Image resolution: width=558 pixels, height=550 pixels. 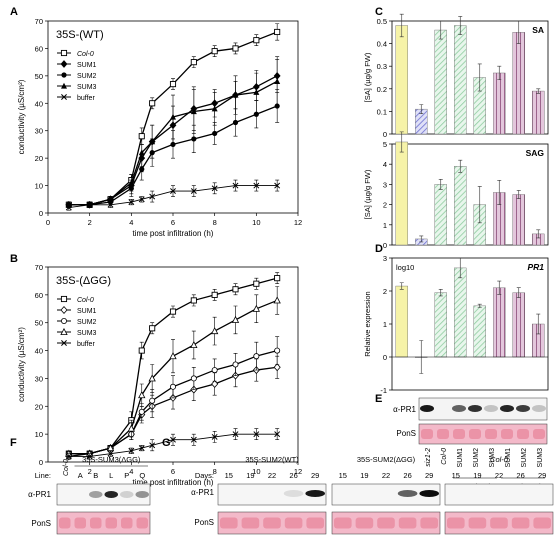 What do you see at coordinates (456, 76) in the screenshot?
I see `bar-chart-SA: 0 0.1 0.2 0.3 0.4 0.5 [SA] (µg/g FW) SA` at bounding box center [456, 76].